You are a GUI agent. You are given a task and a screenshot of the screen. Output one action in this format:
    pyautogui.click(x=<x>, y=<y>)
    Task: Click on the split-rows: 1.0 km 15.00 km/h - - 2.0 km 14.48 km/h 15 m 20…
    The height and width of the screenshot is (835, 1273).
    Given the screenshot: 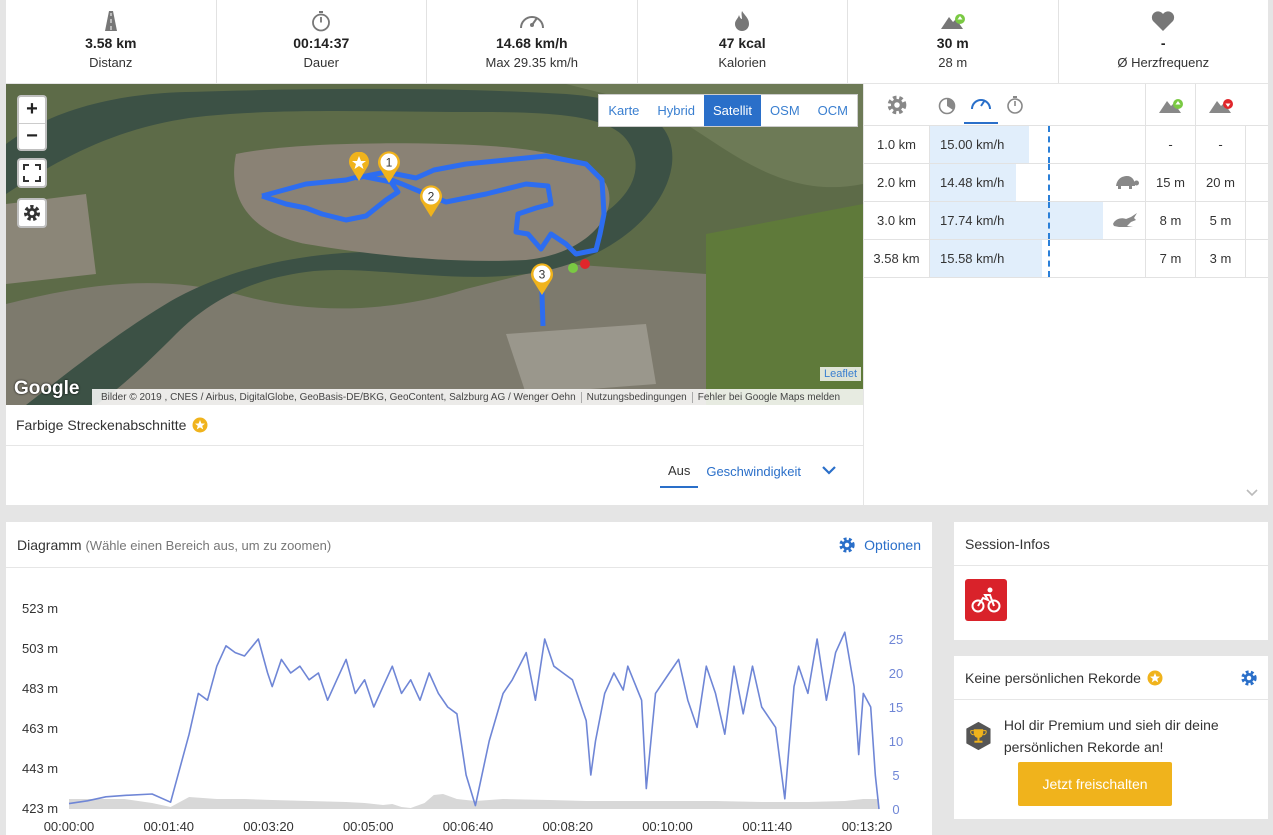 What is the action you would take?
    pyautogui.click(x=1066, y=202)
    